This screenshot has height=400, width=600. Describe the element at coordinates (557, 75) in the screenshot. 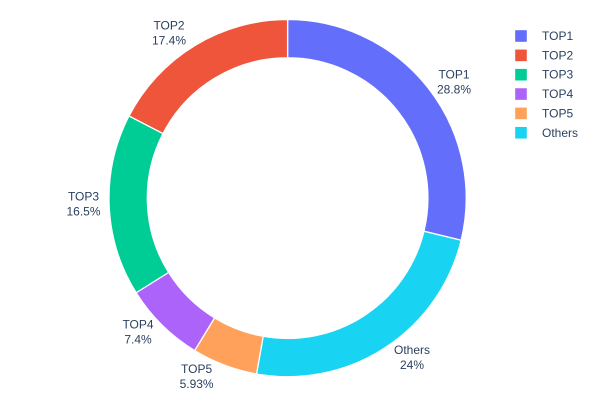

I see `svg-text: TOP3` at that location.